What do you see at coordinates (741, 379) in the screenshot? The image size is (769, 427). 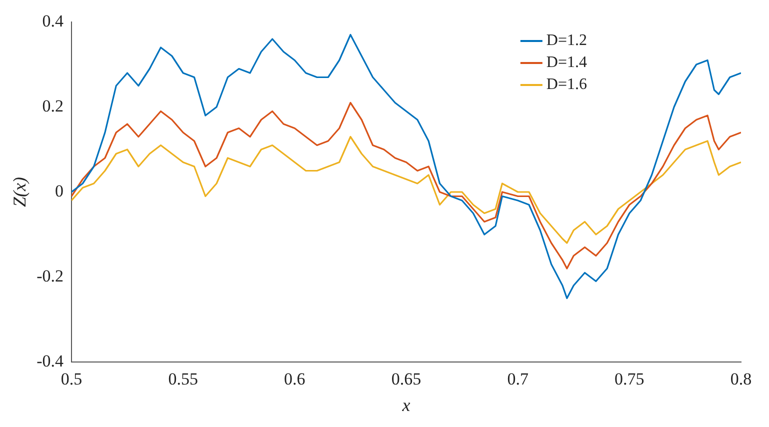 I see `x-tick-label: 0.8` at bounding box center [741, 379].